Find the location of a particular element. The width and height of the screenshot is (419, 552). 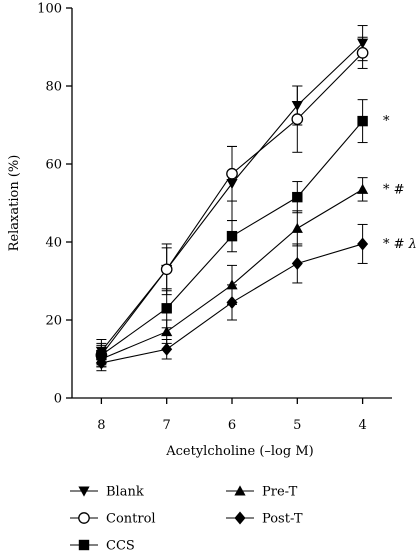

legend-item-post-t: Post-T is located at coordinates (264, 519).